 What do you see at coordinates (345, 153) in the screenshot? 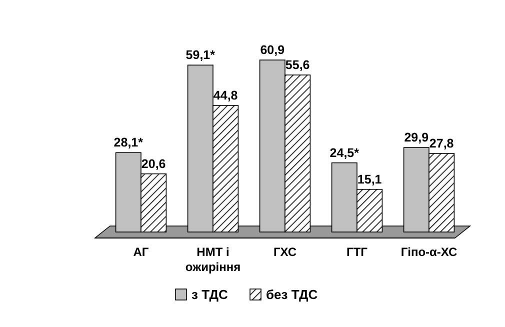
I see `data-label: 24,5*` at bounding box center [345, 153].